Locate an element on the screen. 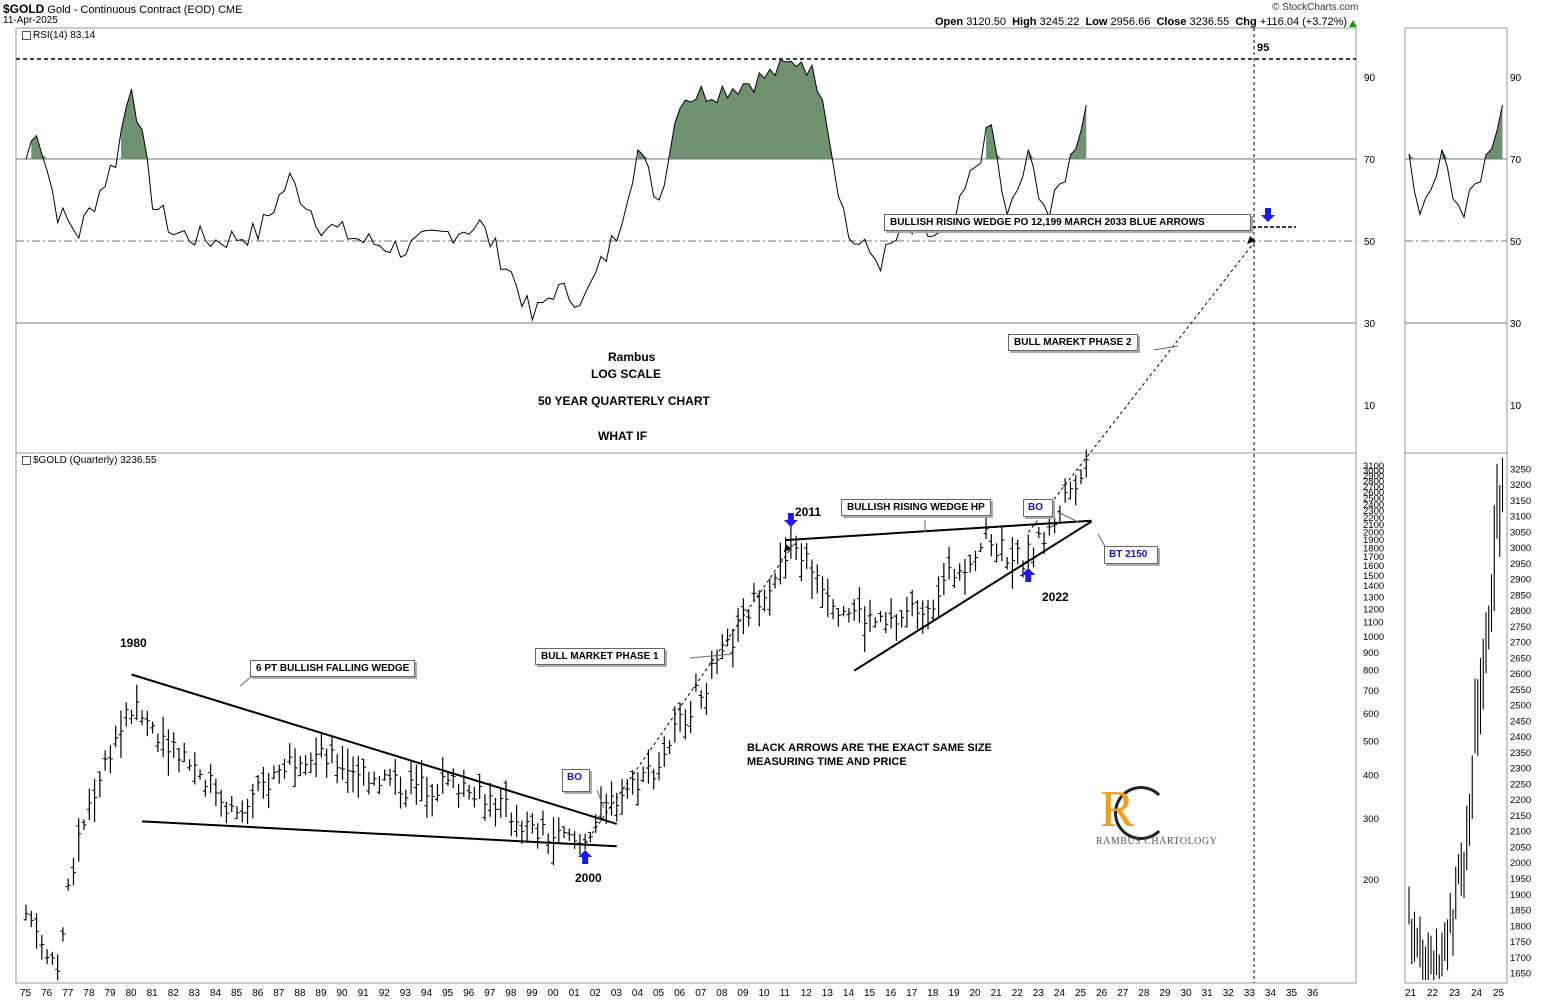 Image resolution: width=1550 pixels, height=1000 pixels. x-tick-label: 35 is located at coordinates (1292, 993).